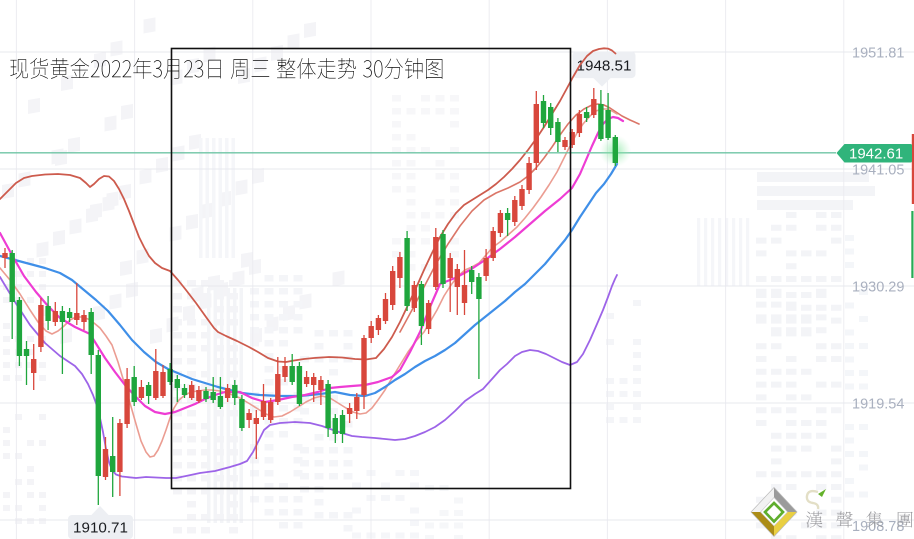  Describe the element at coordinates (878, 54) in the screenshot. I see `svg-text: 1951.81` at that location.